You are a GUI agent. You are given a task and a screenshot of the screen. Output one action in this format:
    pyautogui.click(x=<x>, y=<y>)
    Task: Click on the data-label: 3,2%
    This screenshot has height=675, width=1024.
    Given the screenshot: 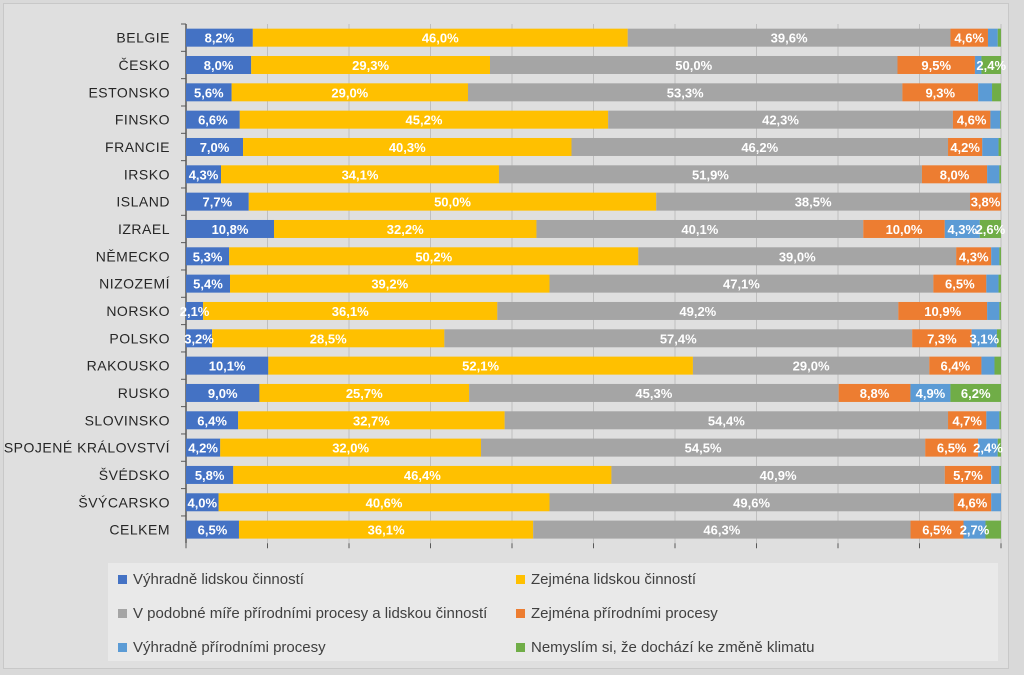 What is the action you would take?
    pyautogui.click(x=199, y=338)
    